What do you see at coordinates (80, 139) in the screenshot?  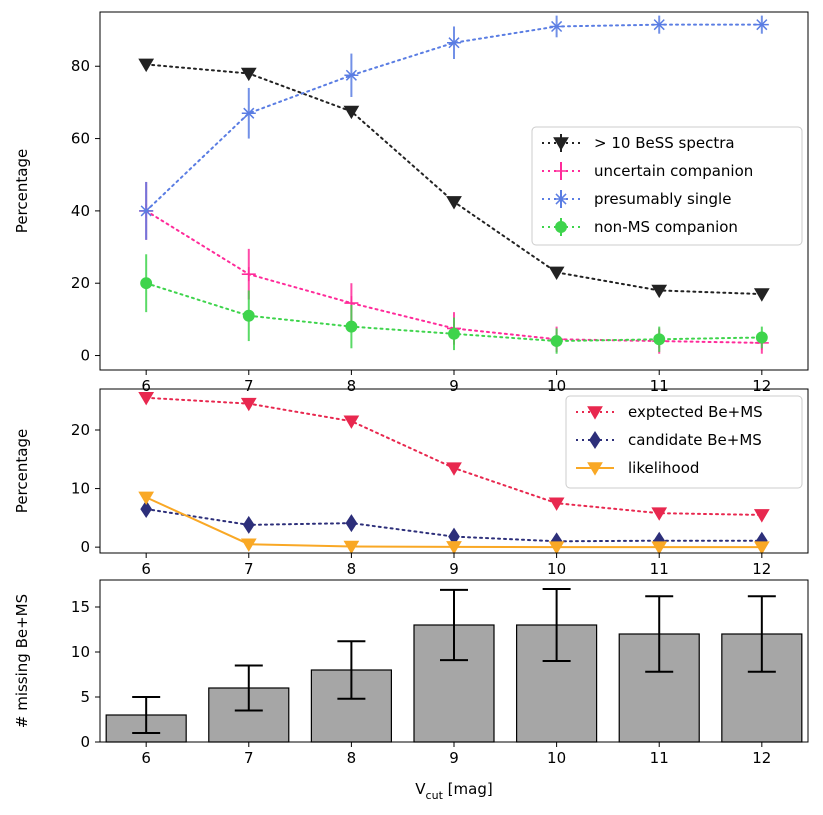 I see `y-tick-label: 60` at bounding box center [80, 139].